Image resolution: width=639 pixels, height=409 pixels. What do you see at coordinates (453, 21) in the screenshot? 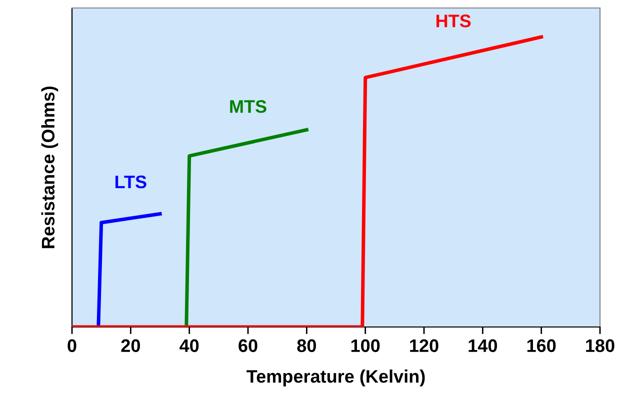
I see `series-label: HTS` at bounding box center [453, 21].